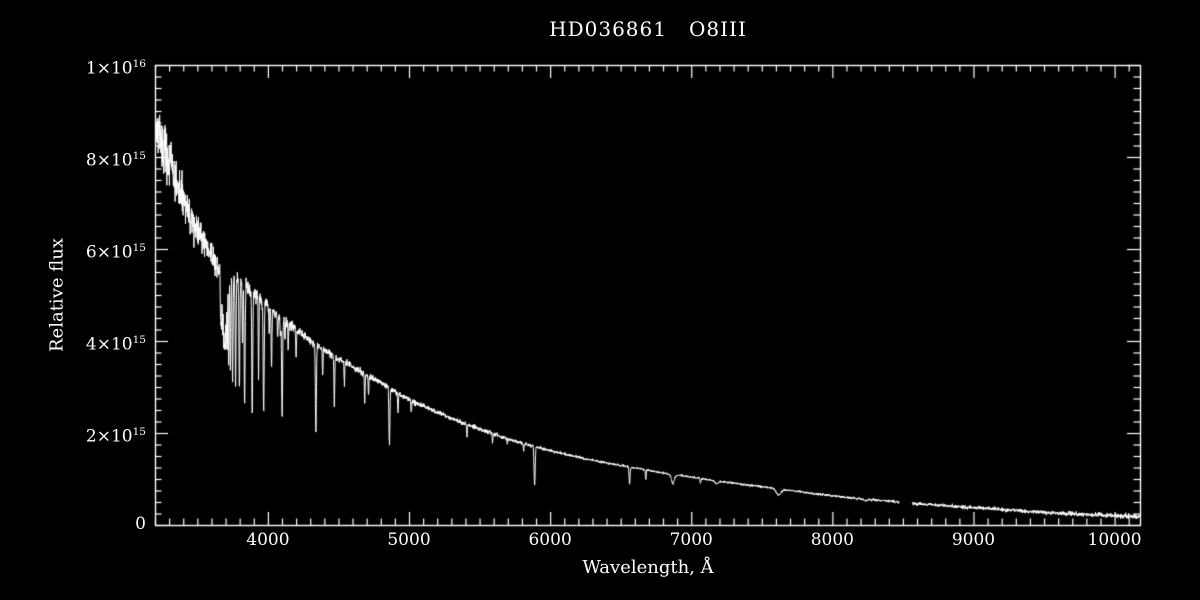 The image size is (1200, 600). I want to click on y-tick-label: 8×10¹⁵, so click(115, 160).